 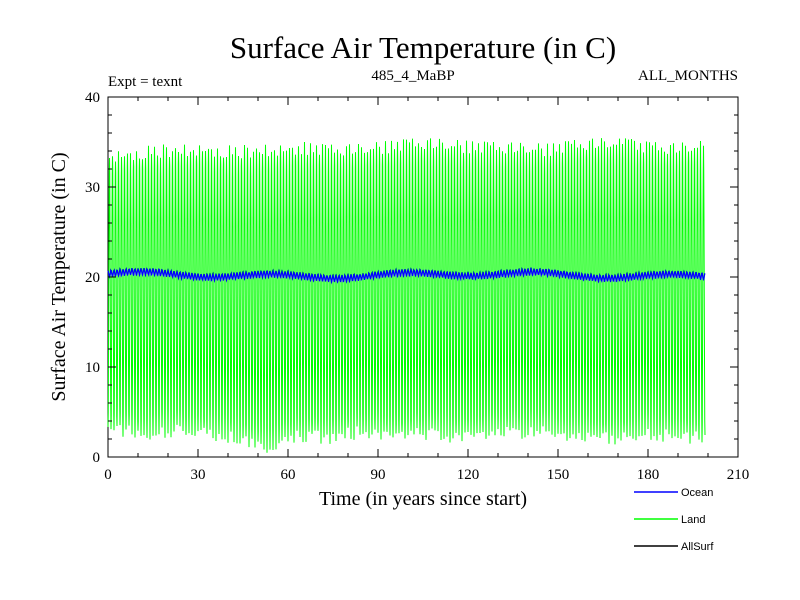 I want to click on x-tick-label: 150, so click(x=558, y=475).